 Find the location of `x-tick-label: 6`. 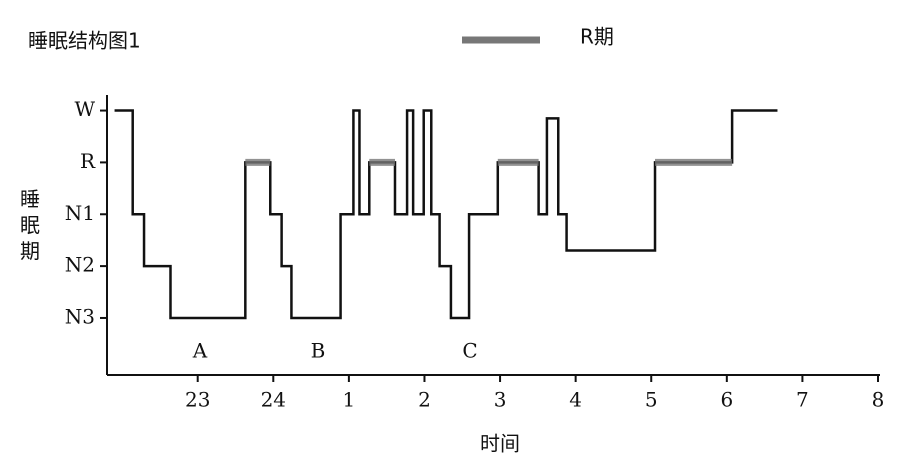

x-tick-label: 6 is located at coordinates (726, 400).